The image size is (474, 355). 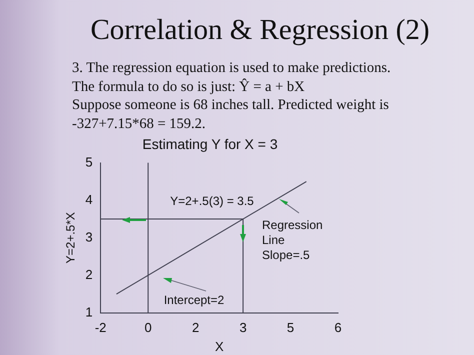 What do you see at coordinates (188, 87) in the screenshot?
I see `text: The formula to do so is just: Ŷ = a + bX` at bounding box center [188, 87].